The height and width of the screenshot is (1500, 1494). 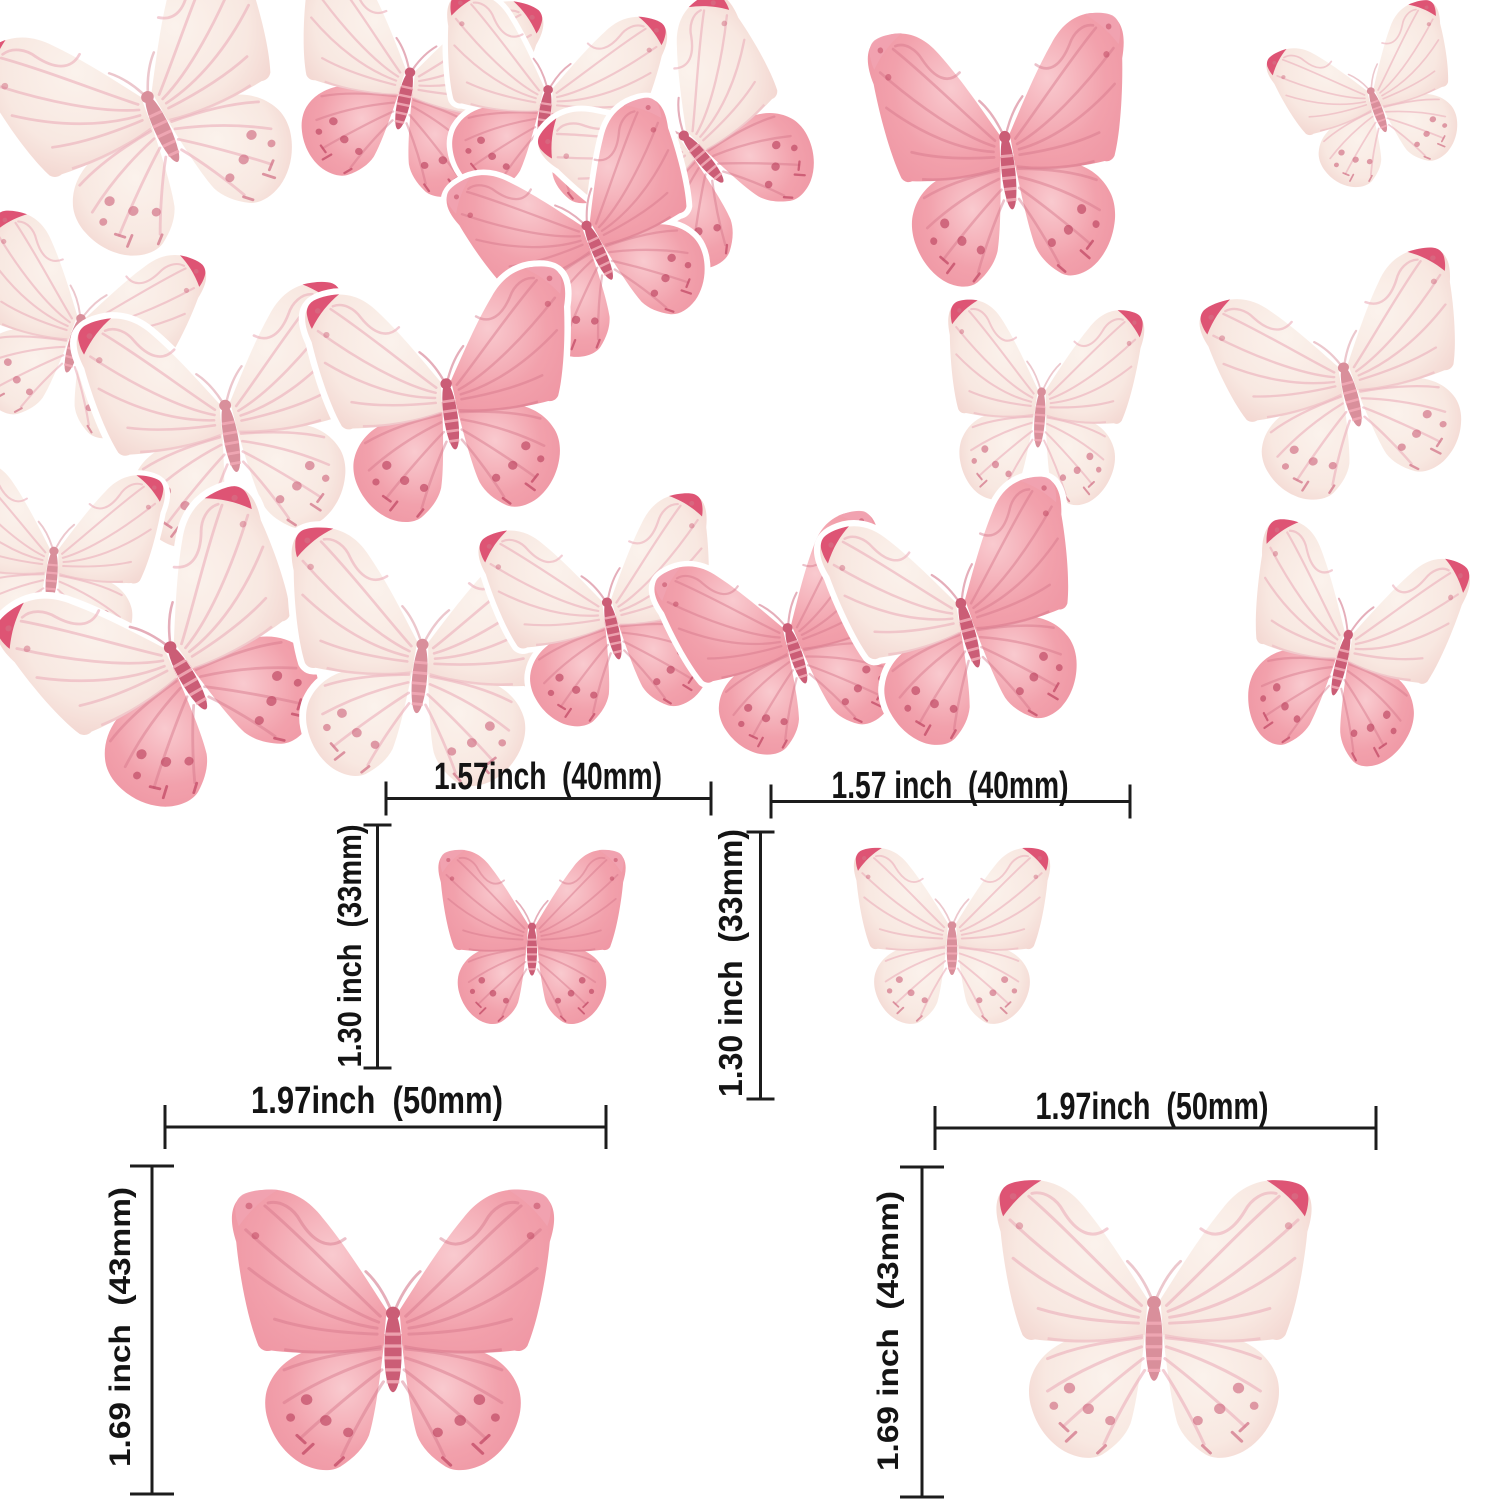 I want to click on svg-text: 1.57inch (40mm), so click(x=548, y=777).